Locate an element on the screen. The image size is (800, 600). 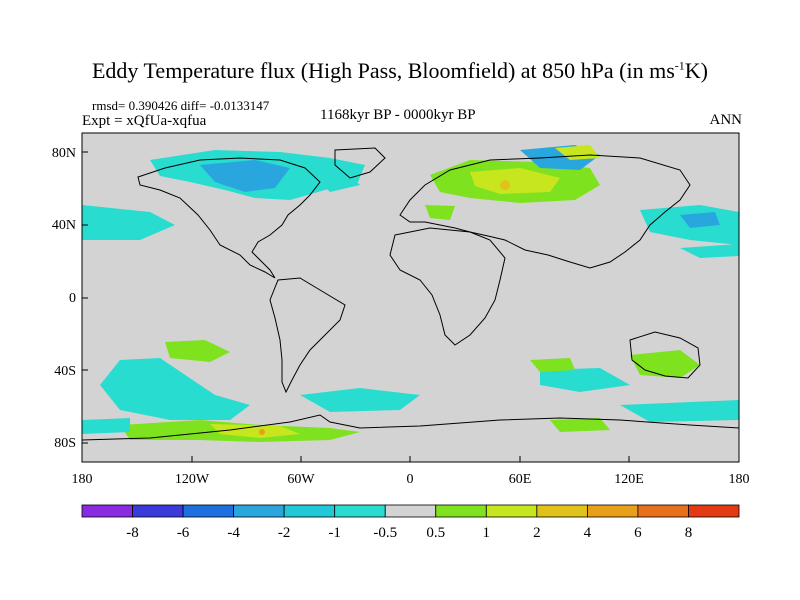
longitude-ticks is located at coordinates (410, 459).